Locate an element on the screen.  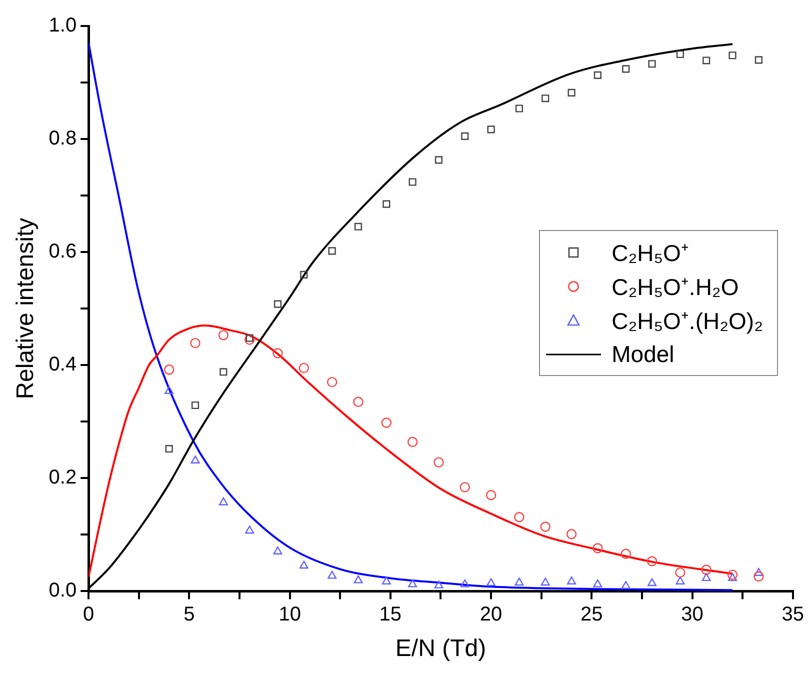
legend-label: C₂H₅O⁺ is located at coordinates (650, 253).